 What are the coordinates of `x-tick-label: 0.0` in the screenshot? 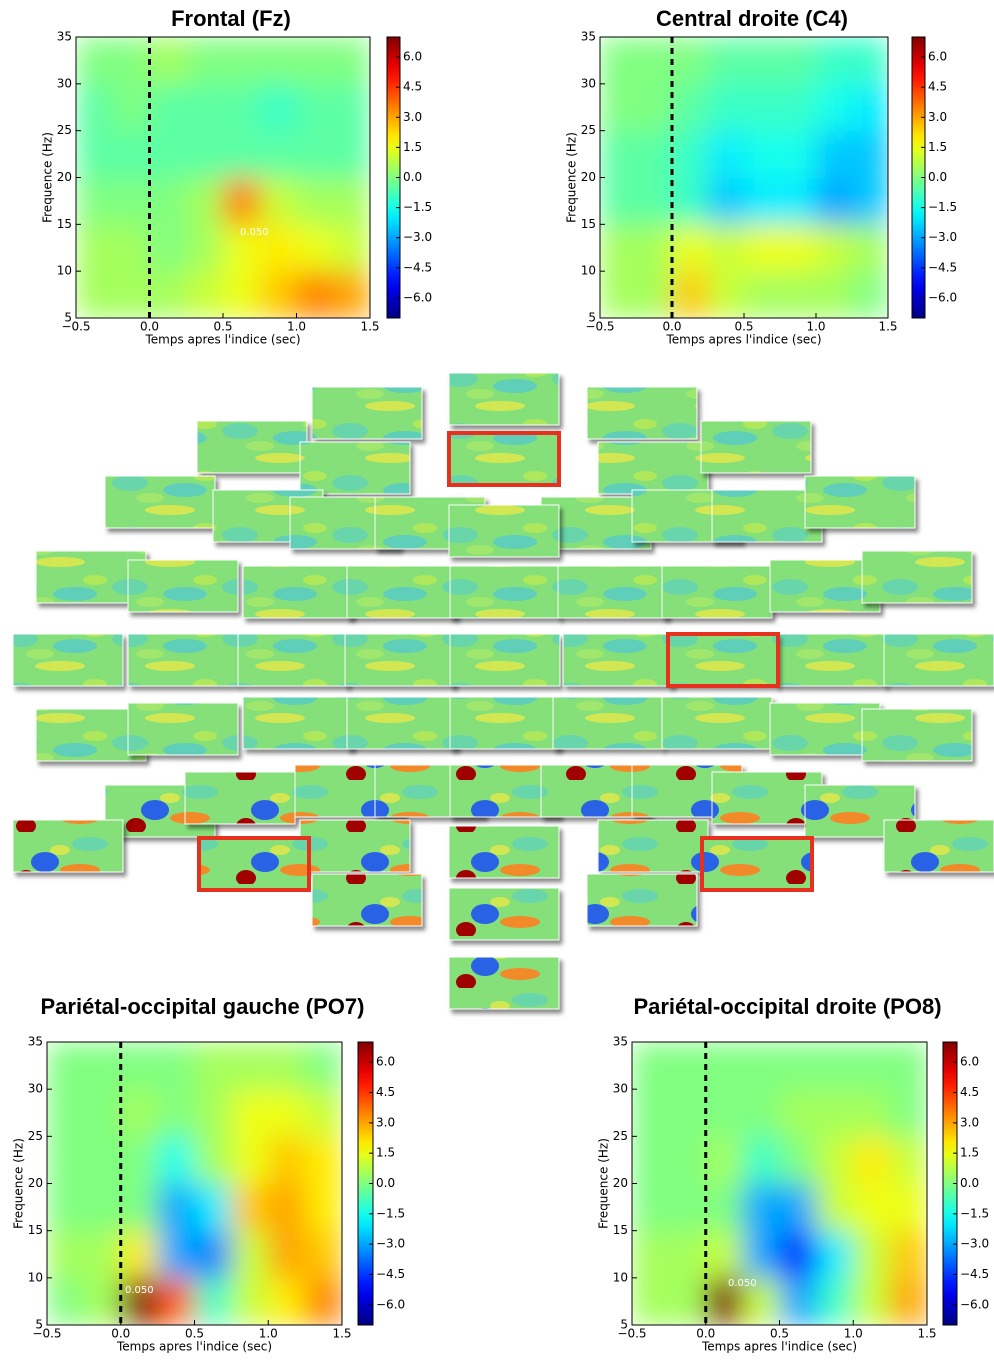 It's located at (149, 327).